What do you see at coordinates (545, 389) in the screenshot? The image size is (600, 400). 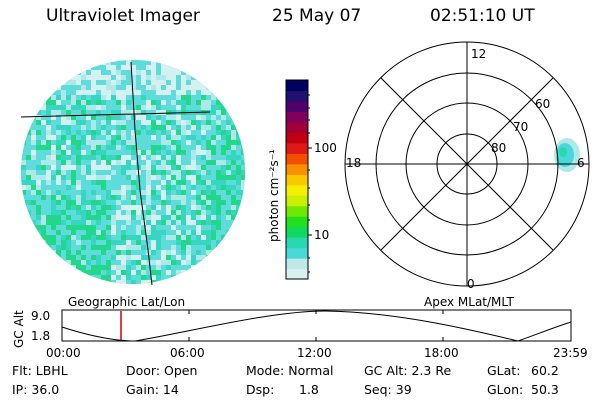 I see `status-glon-value: 50.3` at bounding box center [545, 389].